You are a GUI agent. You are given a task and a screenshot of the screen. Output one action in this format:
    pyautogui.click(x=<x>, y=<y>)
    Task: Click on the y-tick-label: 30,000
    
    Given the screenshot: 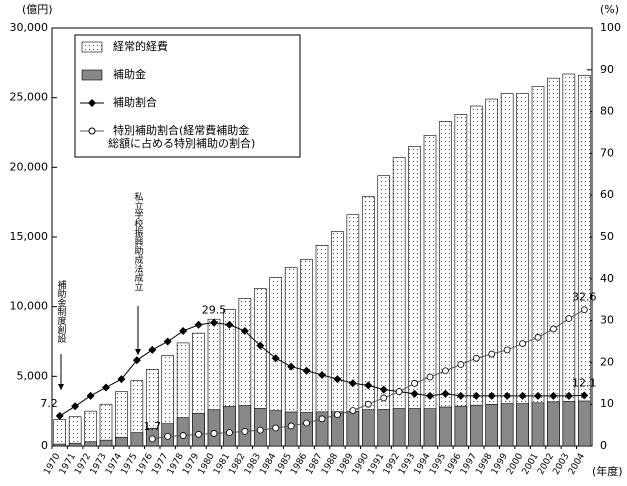 What is the action you would take?
    pyautogui.click(x=29, y=27)
    